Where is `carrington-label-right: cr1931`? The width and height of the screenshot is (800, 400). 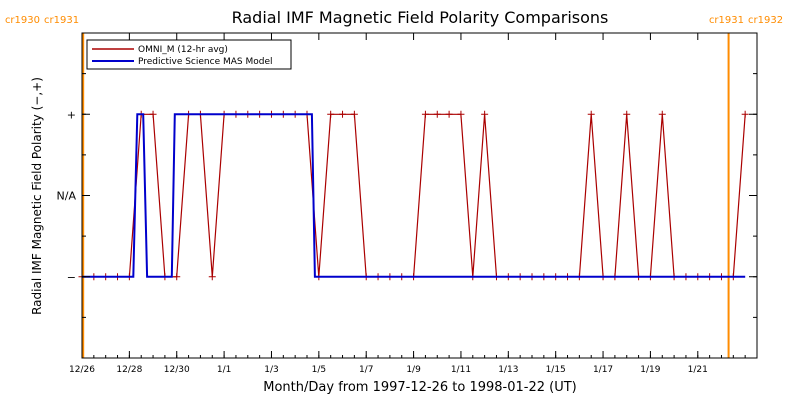
carrington-label-right: cr1931 is located at coordinates (61, 20).